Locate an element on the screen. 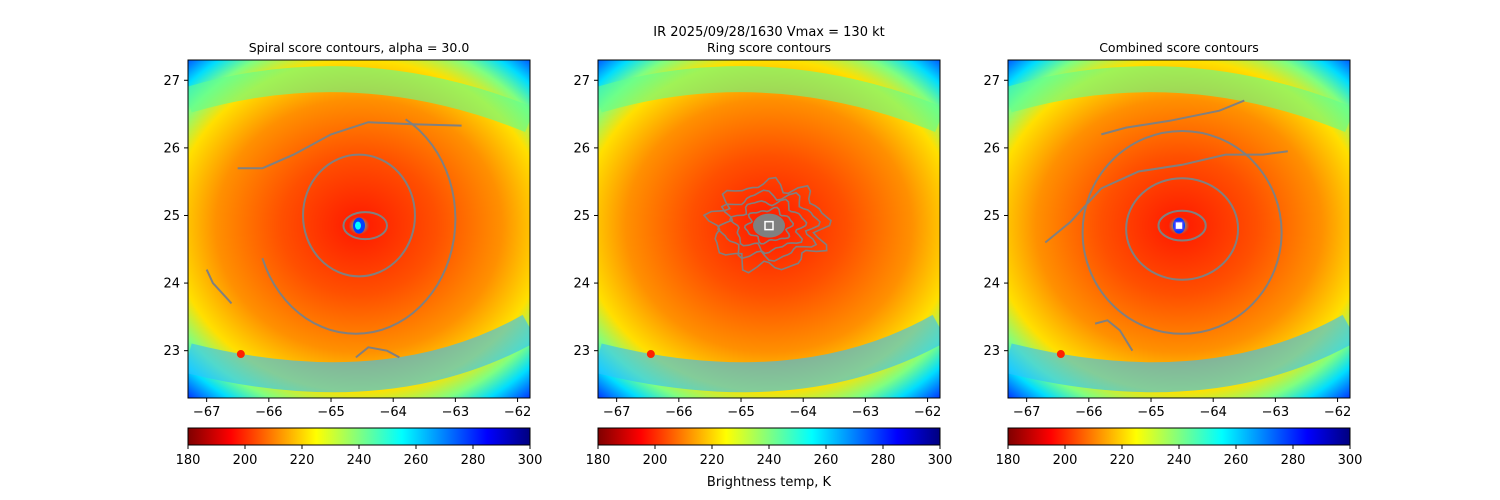 Image resolution: width=1500 pixels, height=500 pixels. panel-title: Combined score contours is located at coordinates (1179, 47).